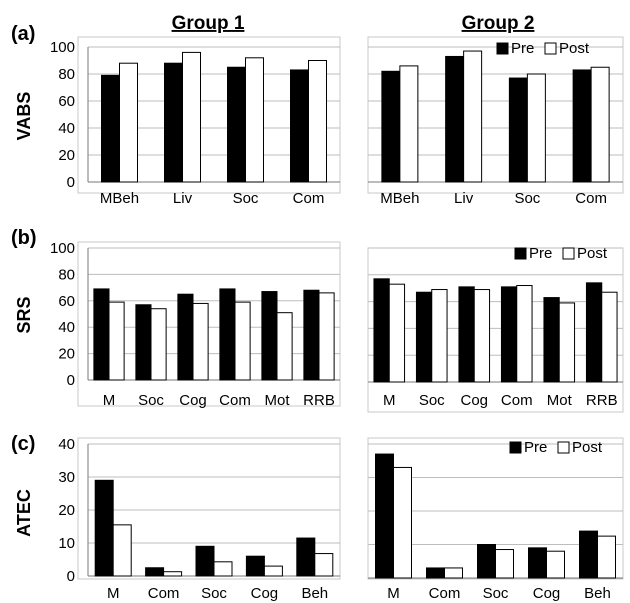  Describe the element at coordinates (24, 116) in the screenshot. I see `vabs-ylabel: VABS` at that location.